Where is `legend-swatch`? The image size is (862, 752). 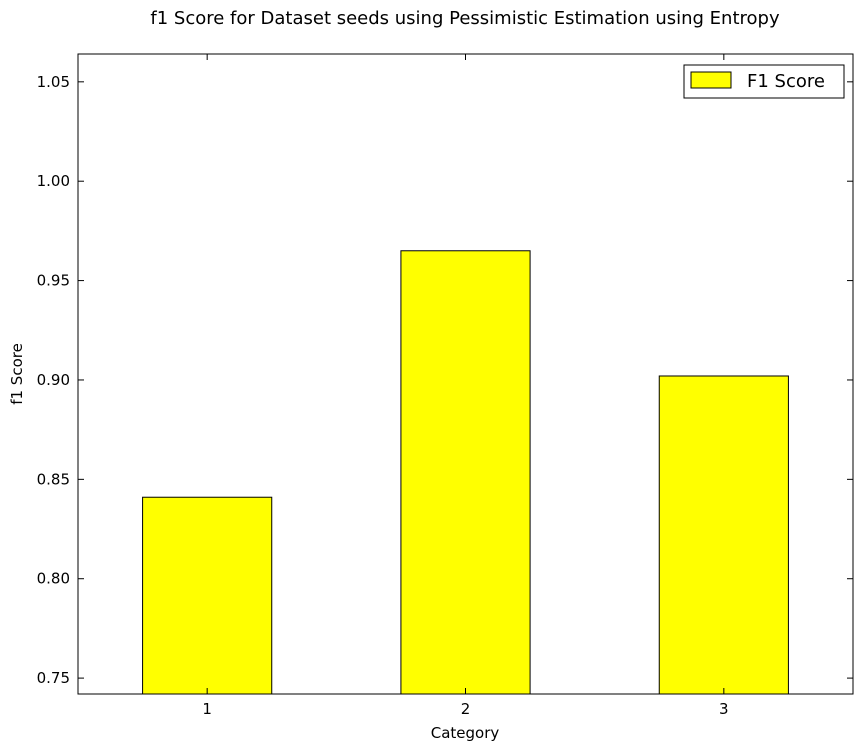
legend-swatch is located at coordinates (711, 80).